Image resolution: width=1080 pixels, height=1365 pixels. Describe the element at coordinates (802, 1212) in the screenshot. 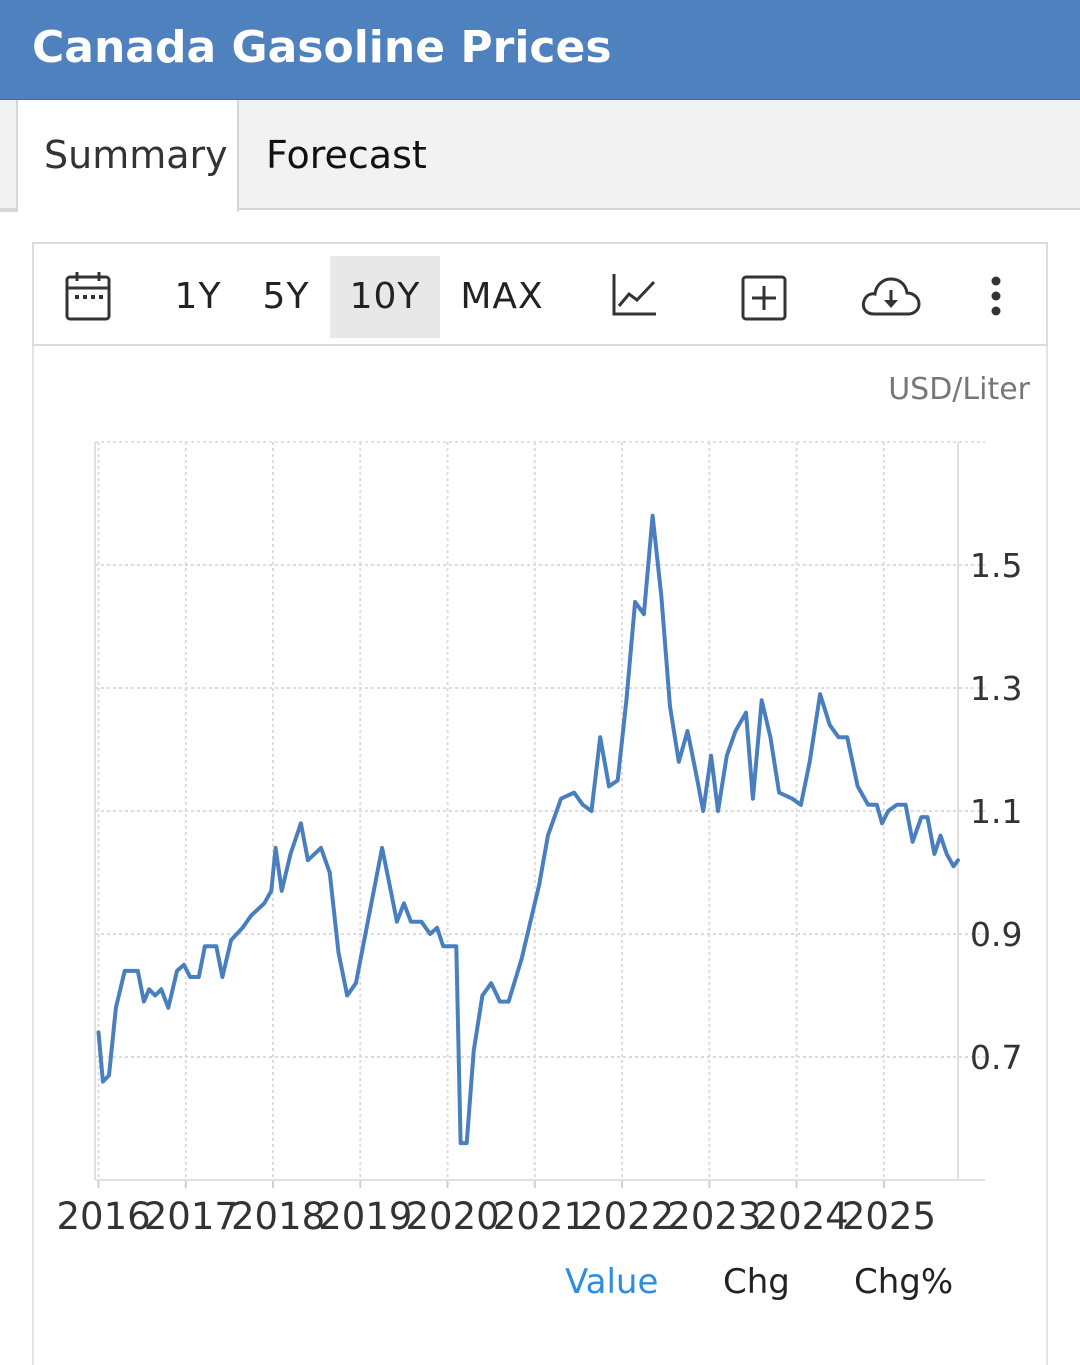

I see `x-tick-label: 2024` at that location.